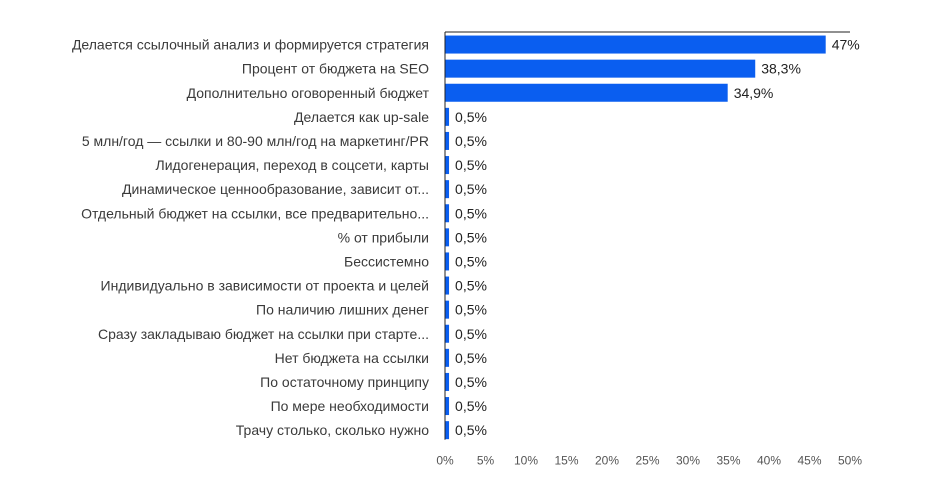  Describe the element at coordinates (352, 358) in the screenshot. I see `category-label-13: Нет бюджета на ссылки` at that location.